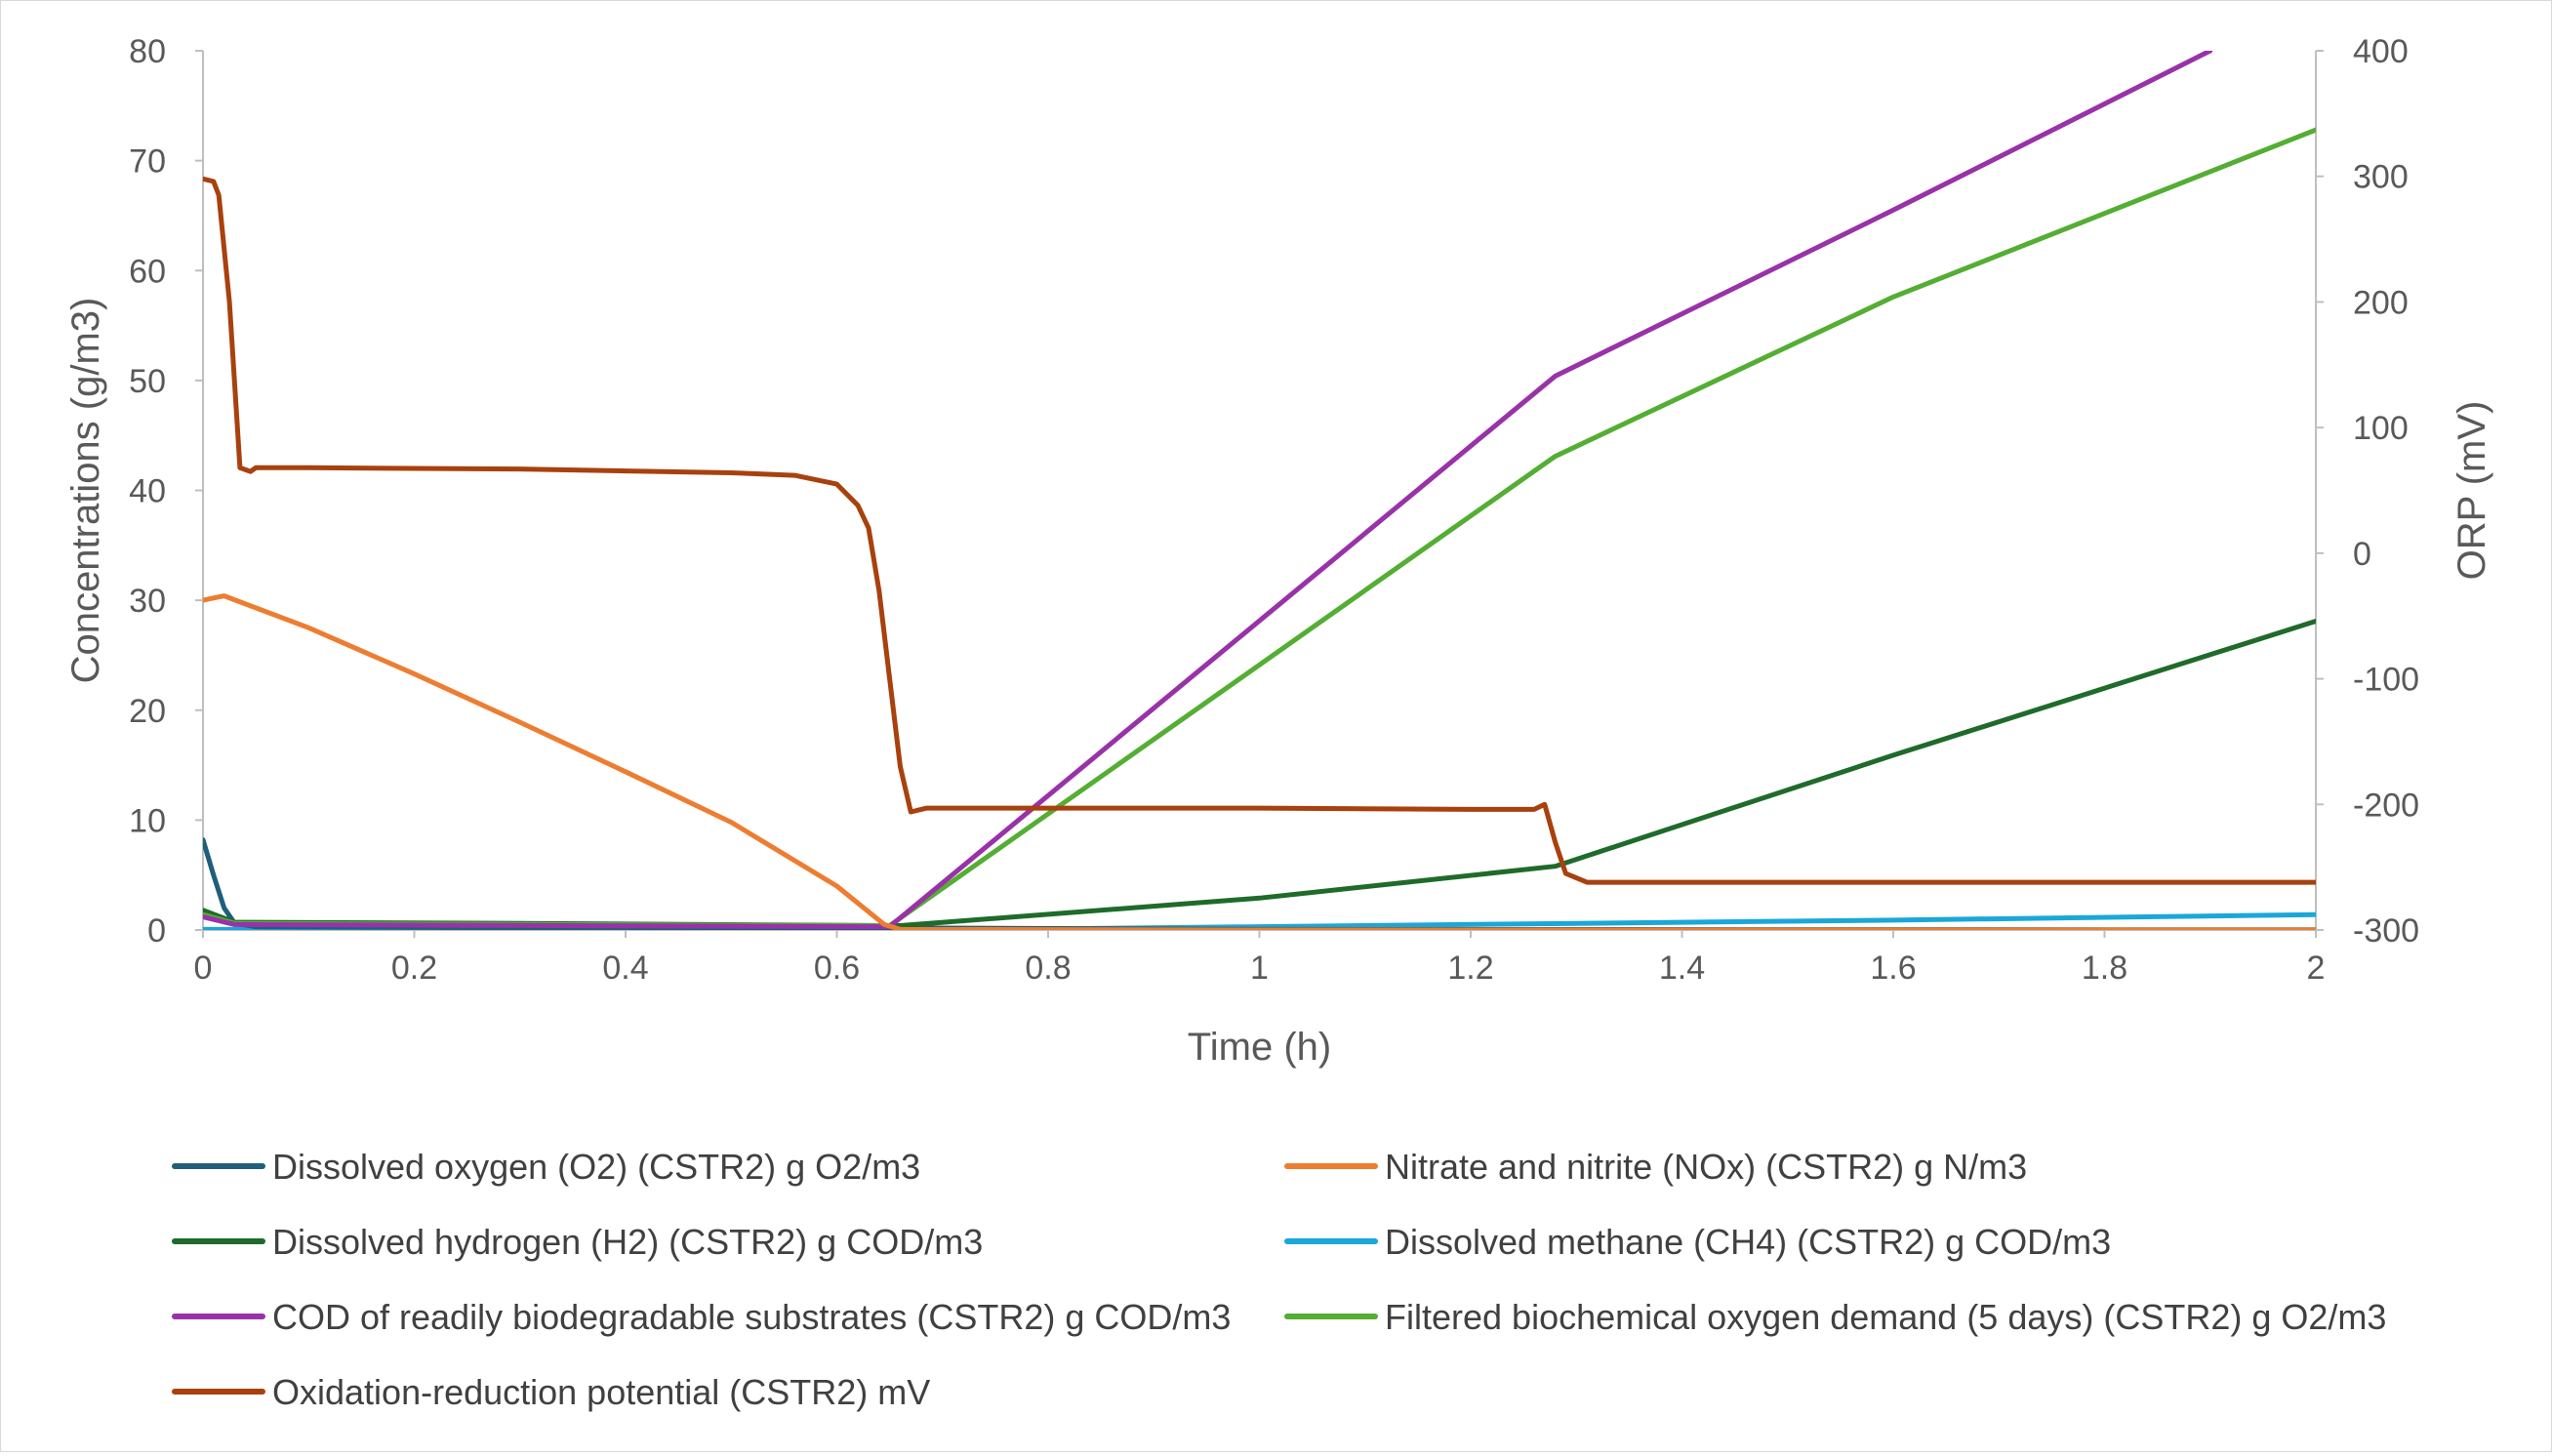 The image size is (2552, 1456). I want to click on x-tick-label: 0.2, so click(414, 968).